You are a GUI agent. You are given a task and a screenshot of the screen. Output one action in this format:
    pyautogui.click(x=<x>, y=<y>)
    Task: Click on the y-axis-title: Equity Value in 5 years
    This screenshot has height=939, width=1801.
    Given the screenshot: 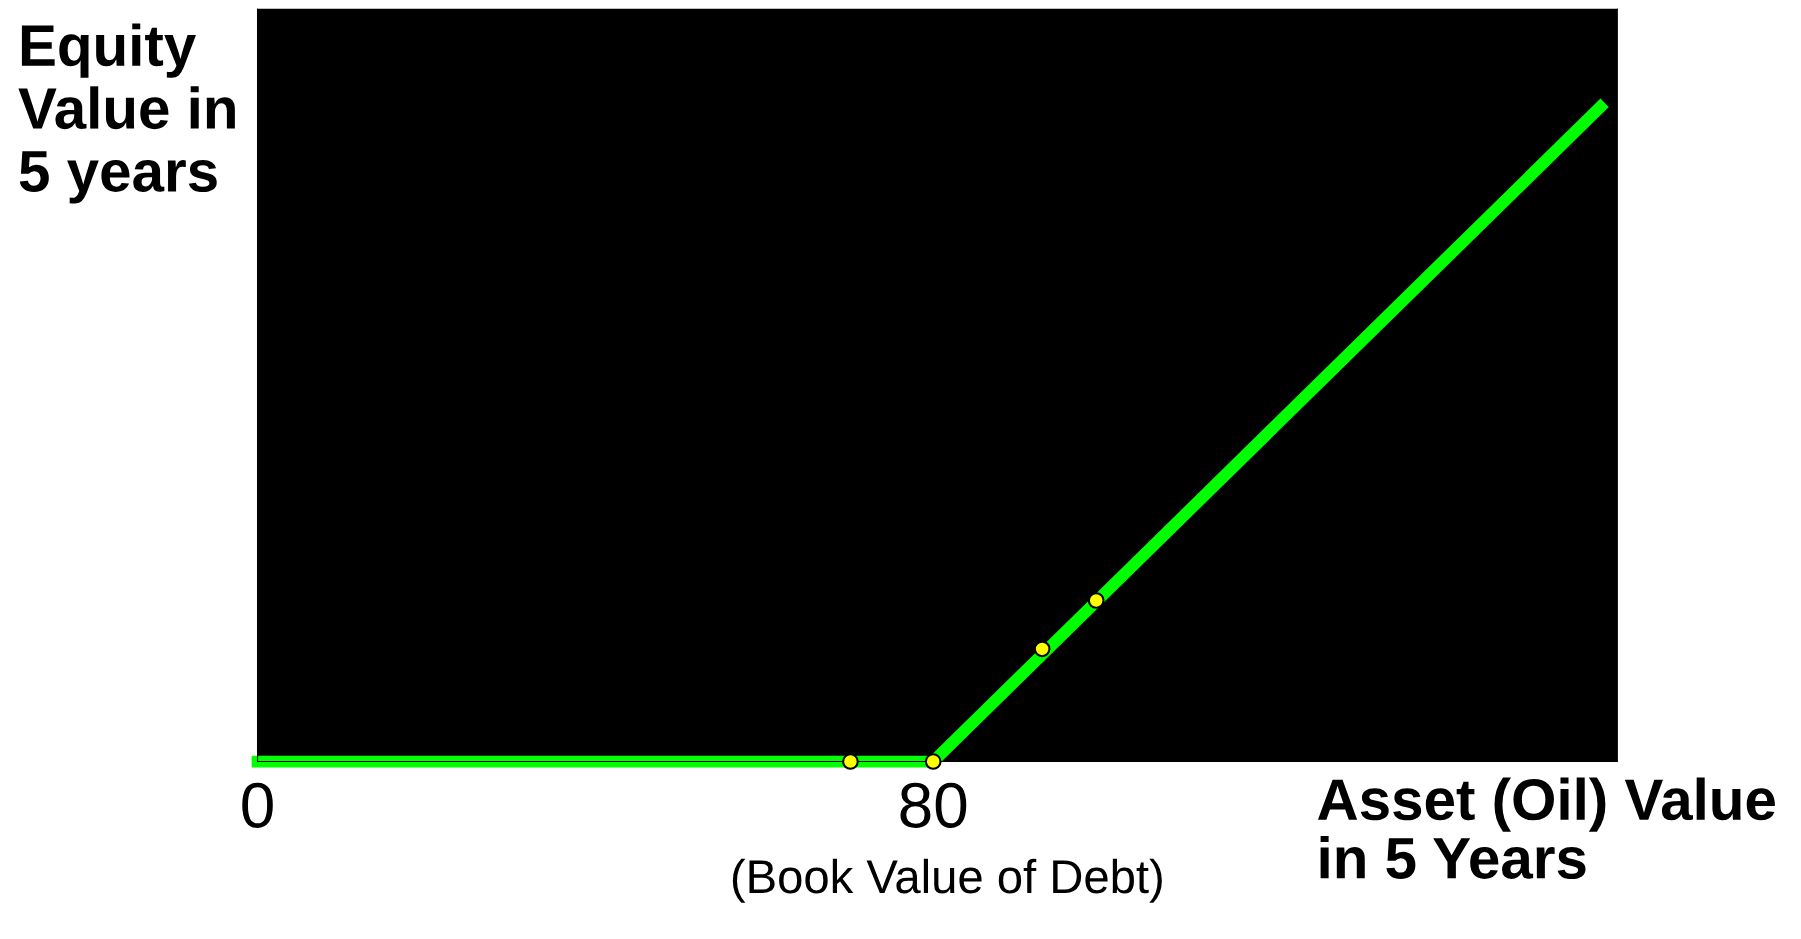 What is the action you would take?
    pyautogui.click(x=126, y=113)
    